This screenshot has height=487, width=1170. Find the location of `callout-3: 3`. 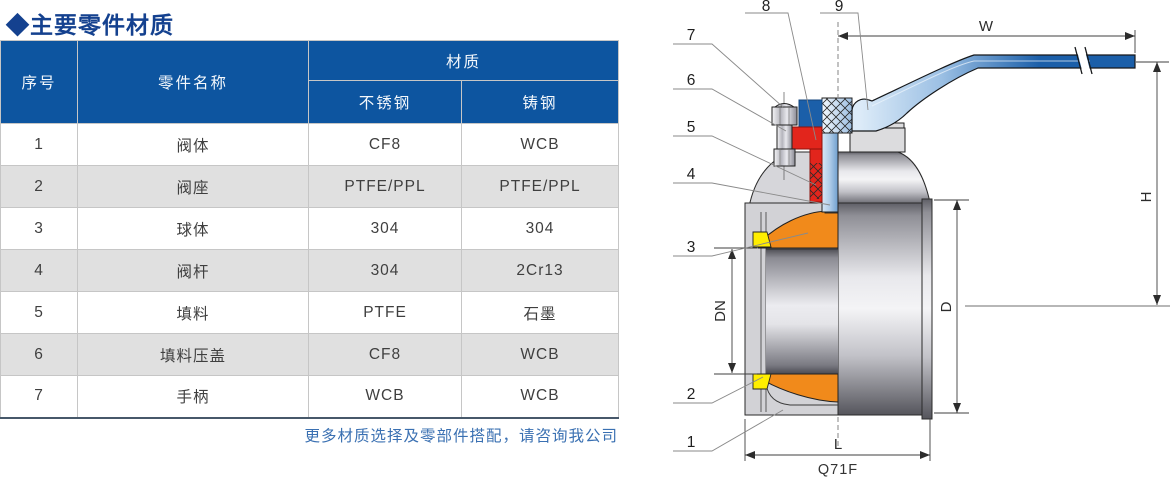

callout-3: 3 is located at coordinates (691, 247).